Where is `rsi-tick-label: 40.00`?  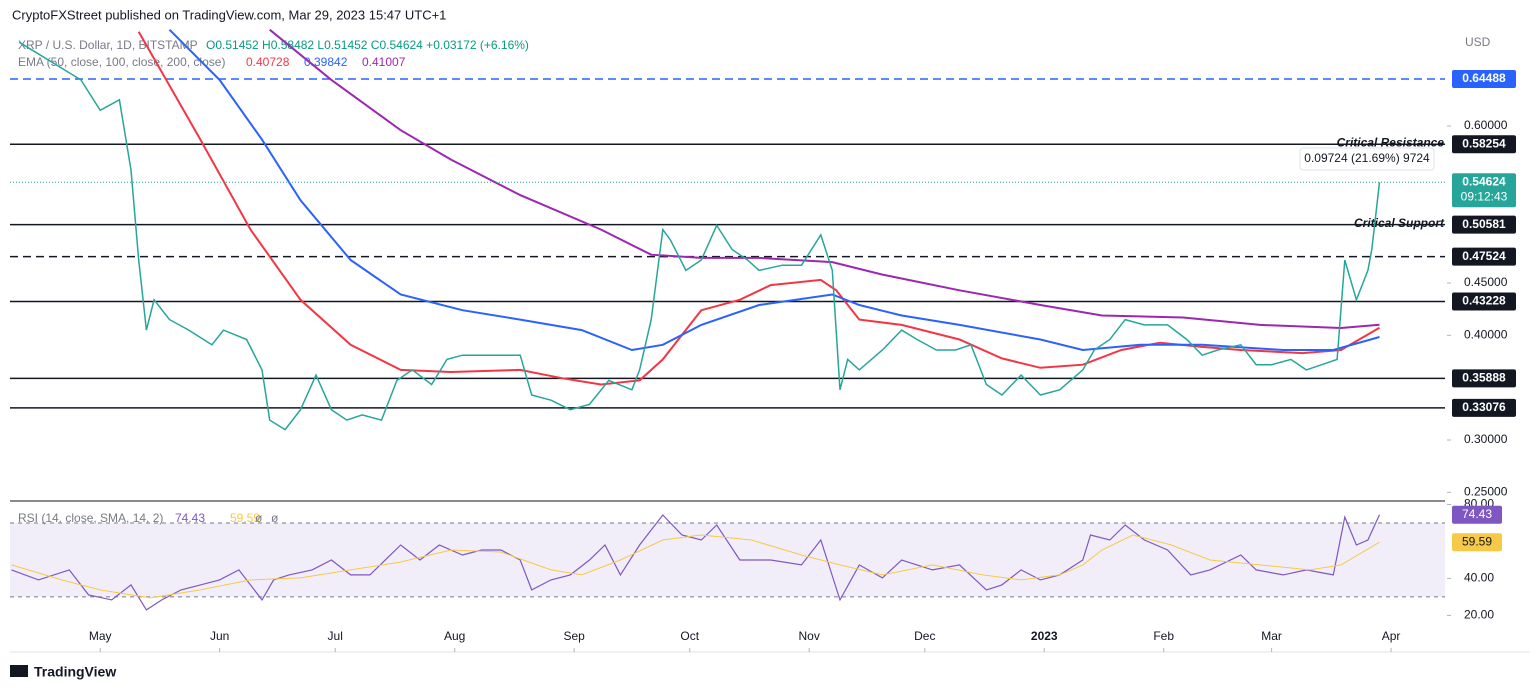
rsi-tick-label: 40.00 is located at coordinates (1479, 578).